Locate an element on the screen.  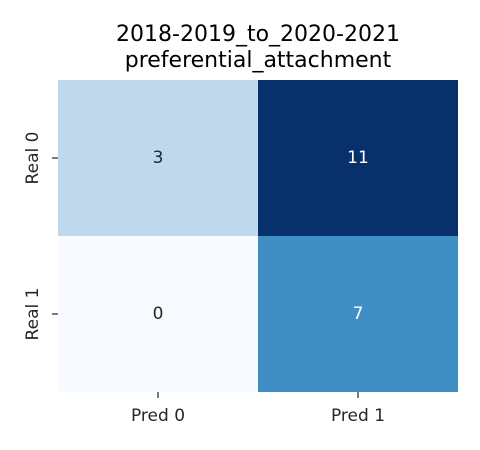
heatmap-cell-r0-c0 is located at coordinates (158, 158).